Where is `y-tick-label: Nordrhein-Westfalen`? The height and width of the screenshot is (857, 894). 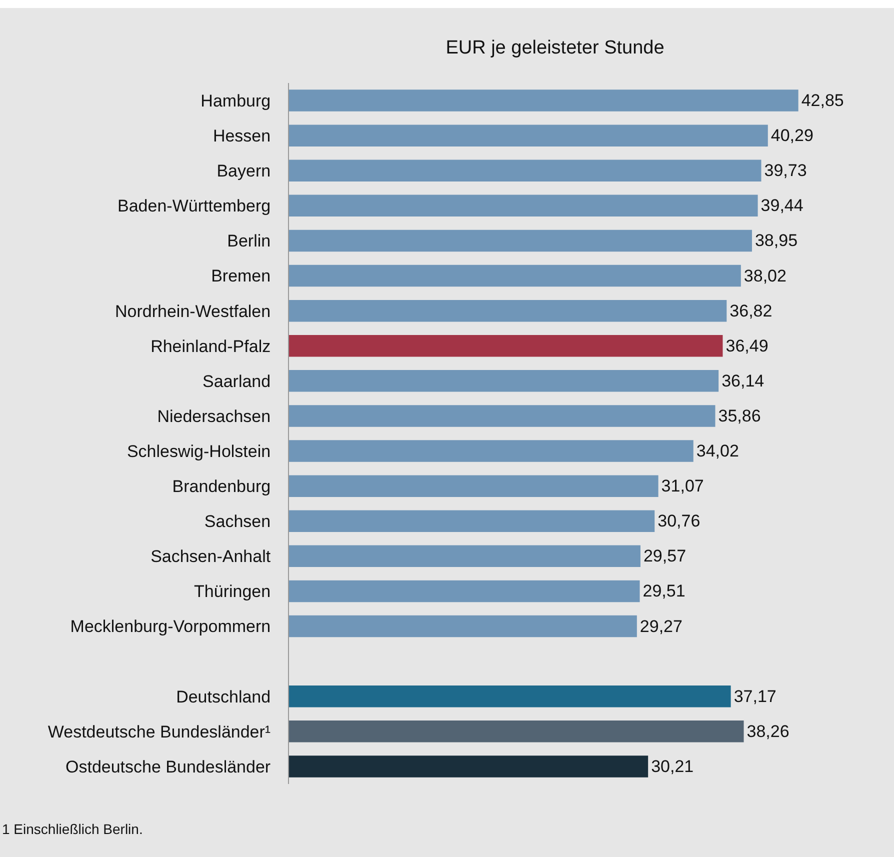
y-tick-label: Nordrhein-Westfalen is located at coordinates (193, 311).